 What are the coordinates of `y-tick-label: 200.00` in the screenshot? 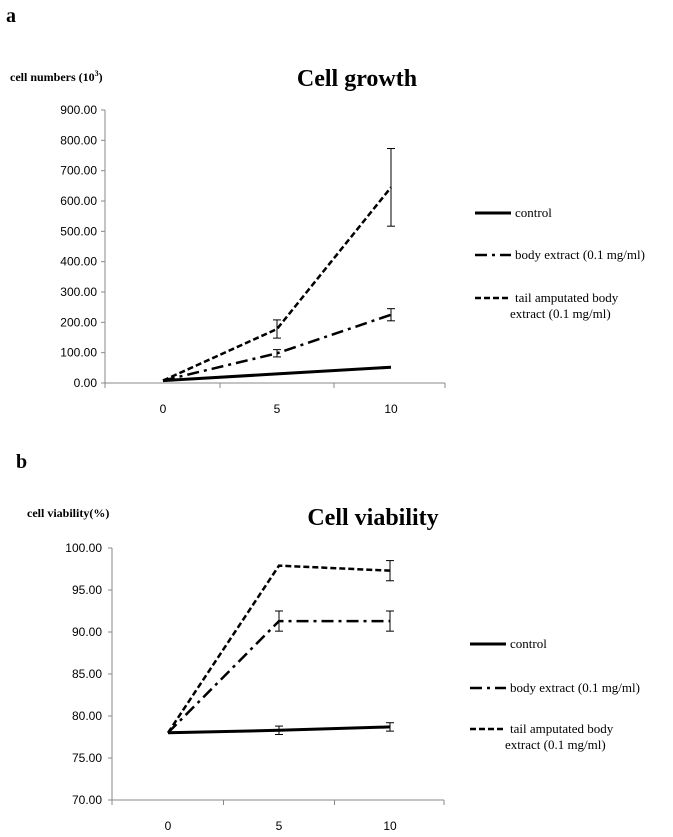 It's located at (78, 322).